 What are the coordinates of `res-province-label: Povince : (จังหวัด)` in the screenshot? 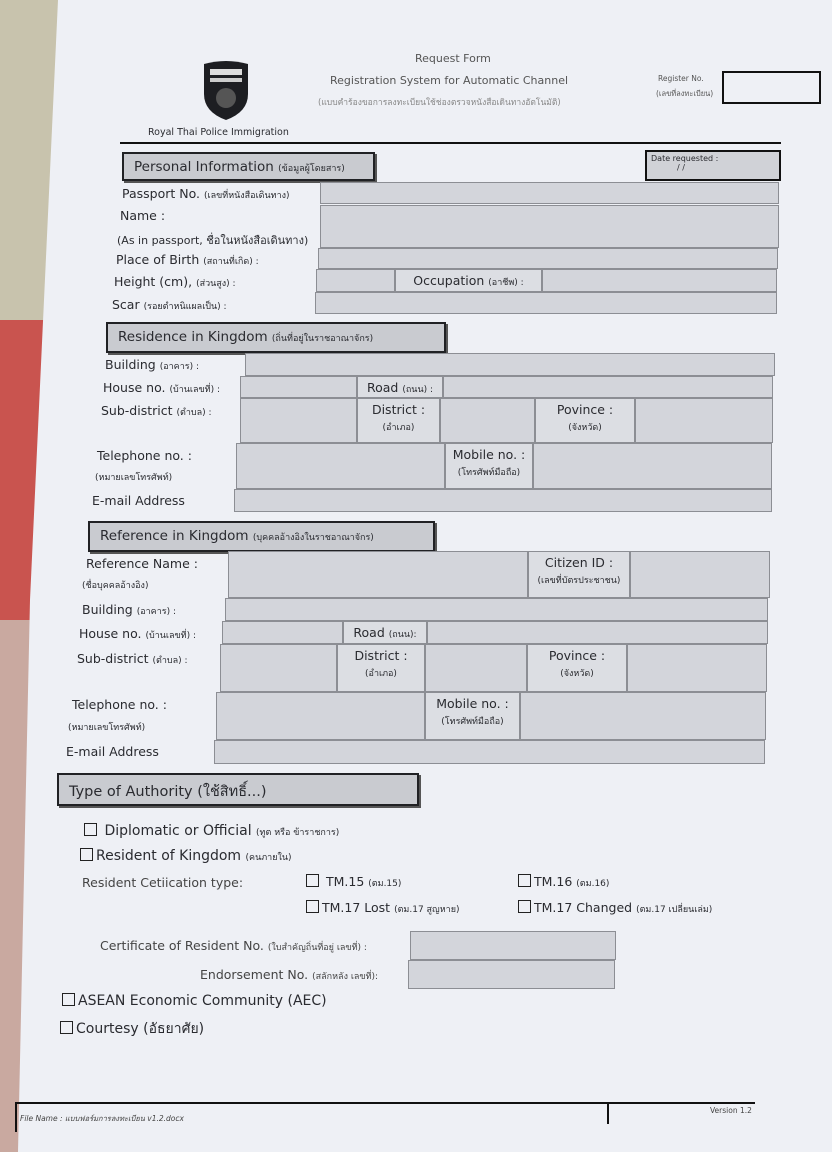 It's located at (585, 420).